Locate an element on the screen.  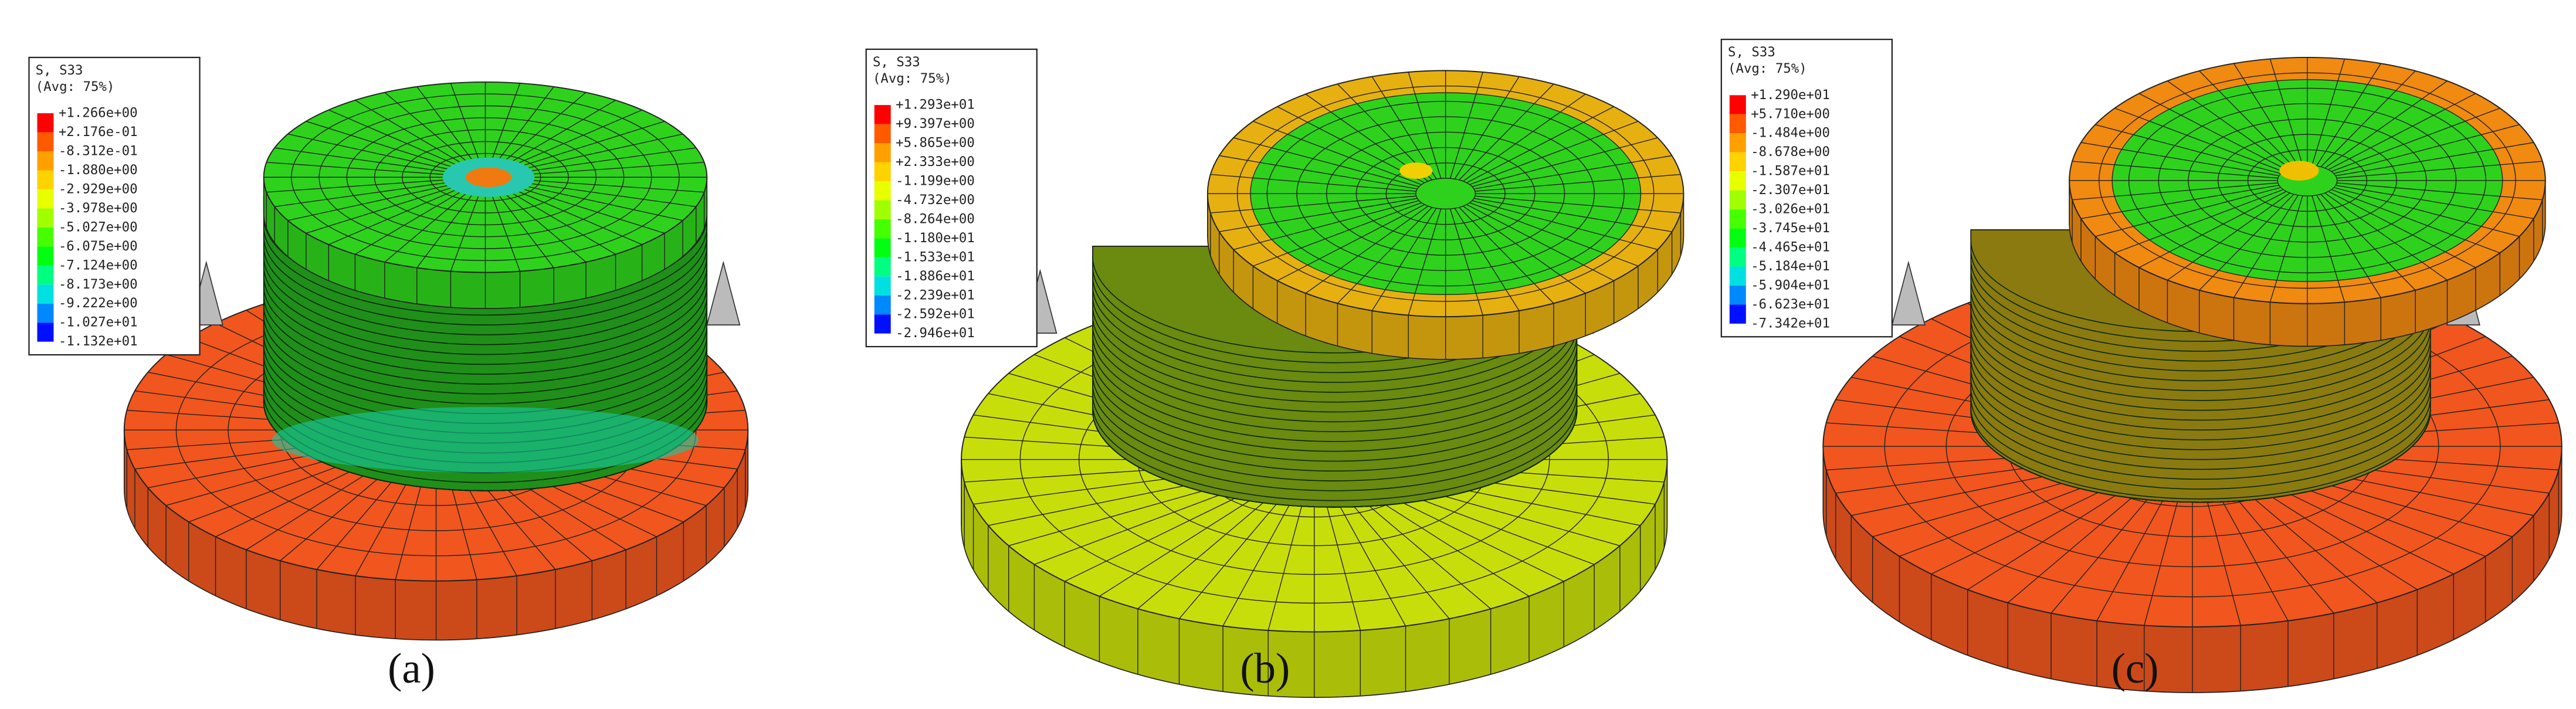
legend-value: -8.678e+00 is located at coordinates (1790, 152).